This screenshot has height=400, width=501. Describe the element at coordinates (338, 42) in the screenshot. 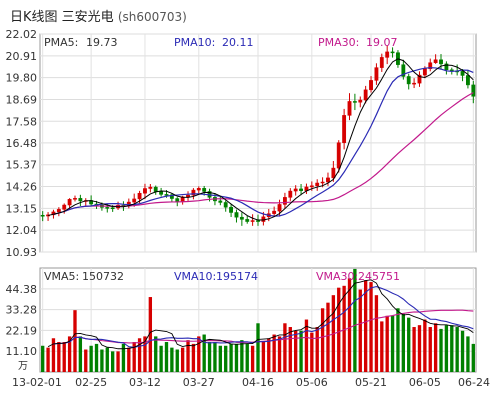

I see `pma30-label: PMA30:` at that location.